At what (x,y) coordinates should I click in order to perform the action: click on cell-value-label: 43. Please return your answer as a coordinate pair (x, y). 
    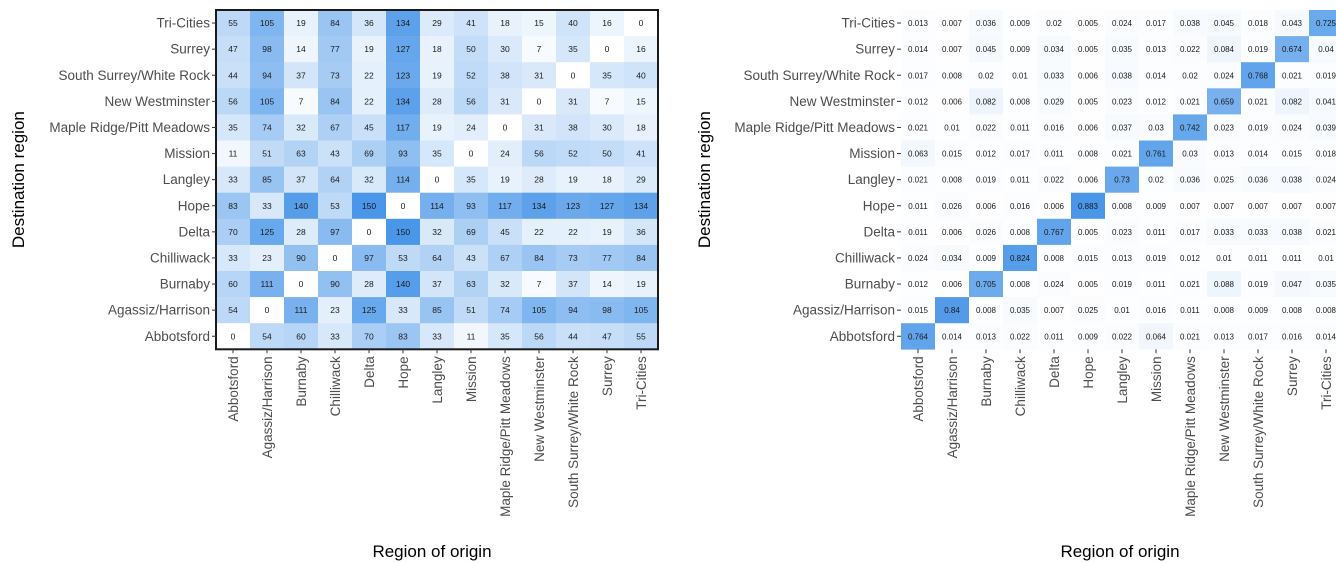
    Looking at the image, I should click on (335, 154).